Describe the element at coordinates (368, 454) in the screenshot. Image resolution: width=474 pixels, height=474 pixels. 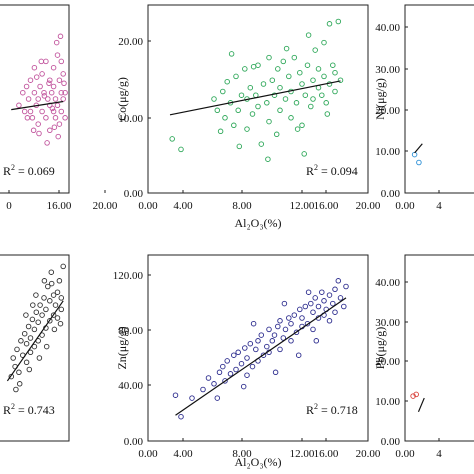
I see `x-tick-label: 20.00` at that location.